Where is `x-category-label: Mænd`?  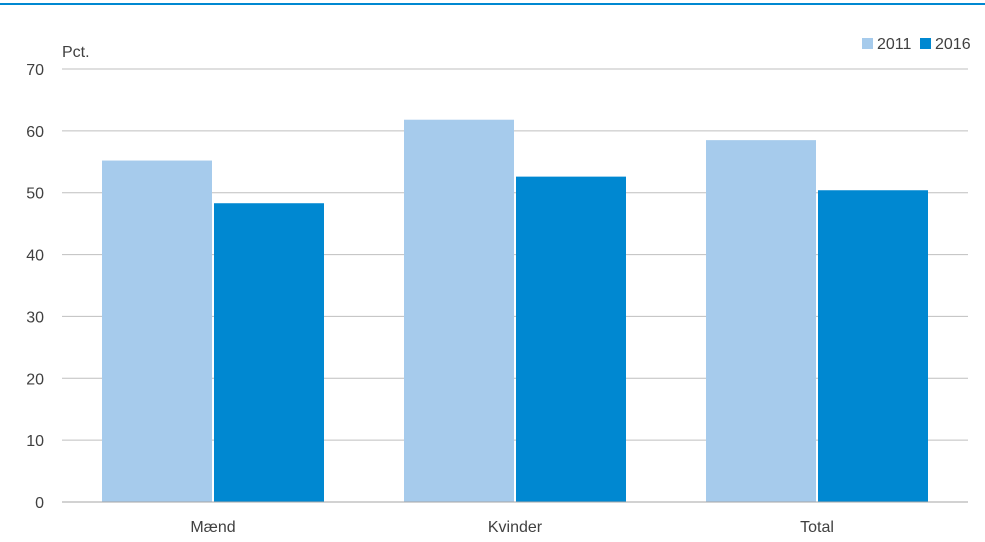 x-category-label: Mænd is located at coordinates (212, 527).